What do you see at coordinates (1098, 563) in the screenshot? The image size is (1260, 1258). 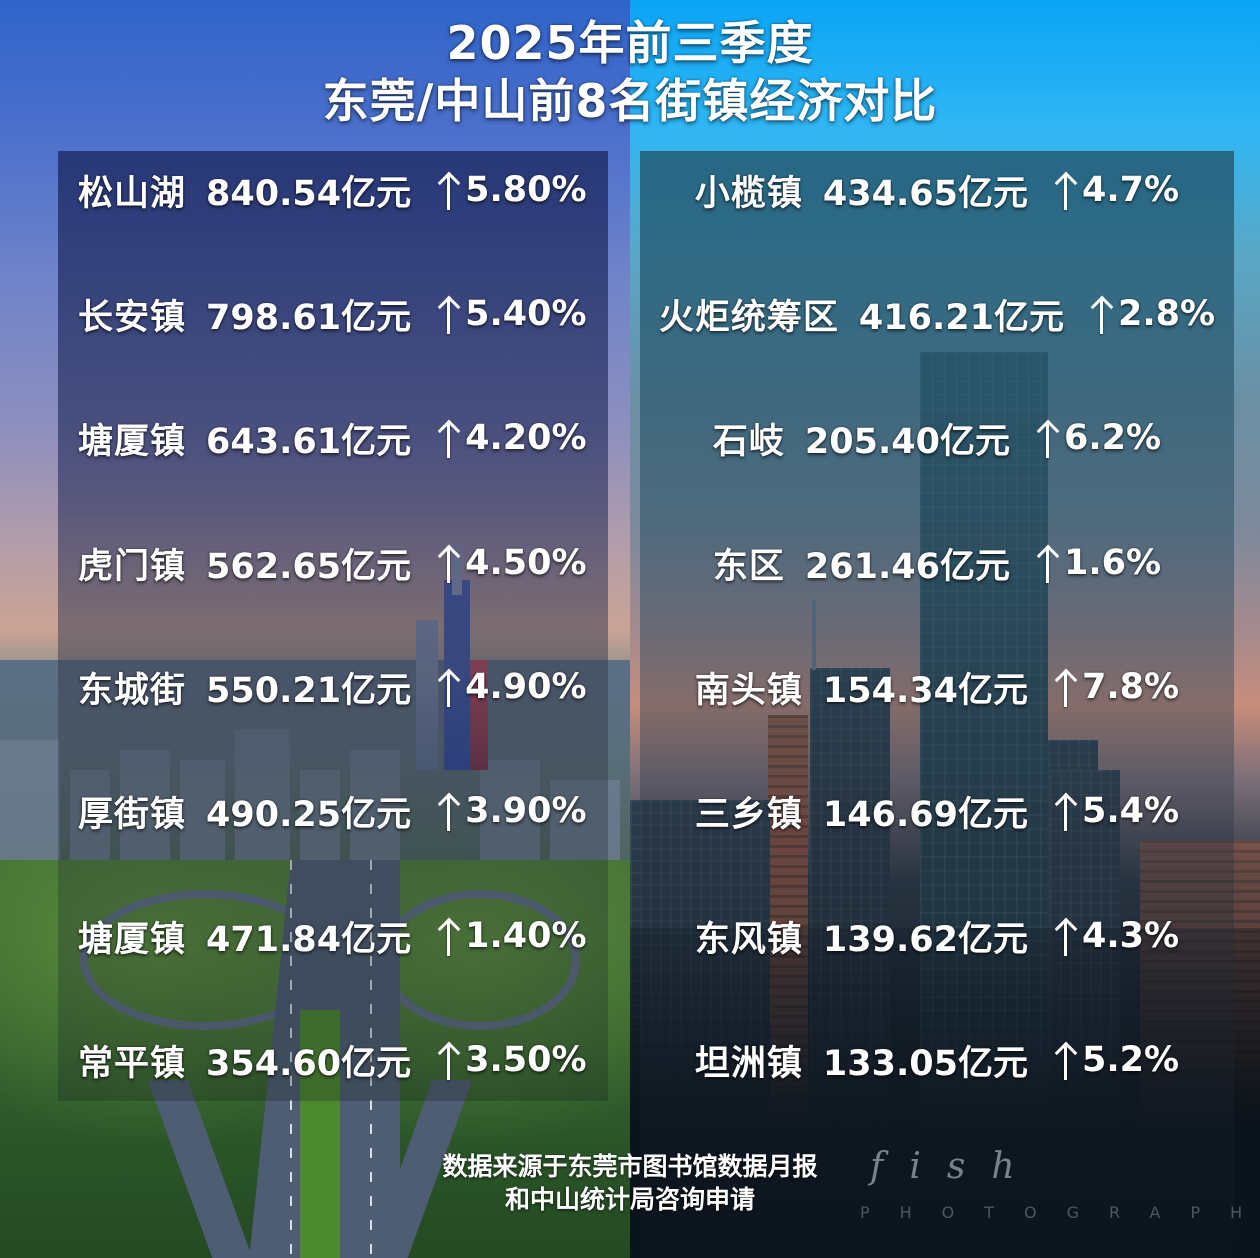 I see `growth-rate: 1.6%` at bounding box center [1098, 563].